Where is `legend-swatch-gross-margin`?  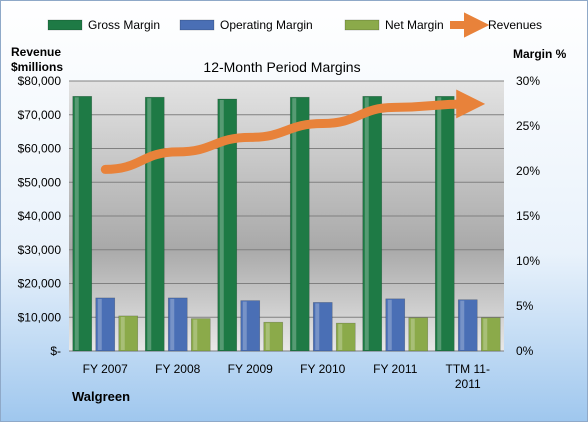
legend-swatch-gross-margin is located at coordinates (65, 25).